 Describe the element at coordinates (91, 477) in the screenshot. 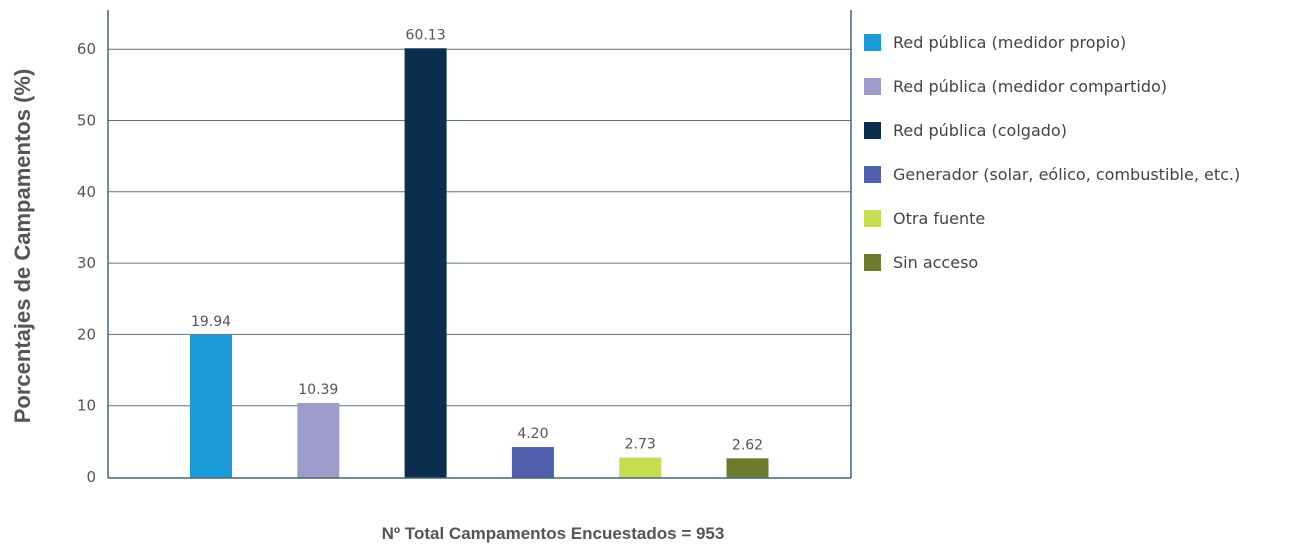

I see `y-tick-label: 0` at that location.